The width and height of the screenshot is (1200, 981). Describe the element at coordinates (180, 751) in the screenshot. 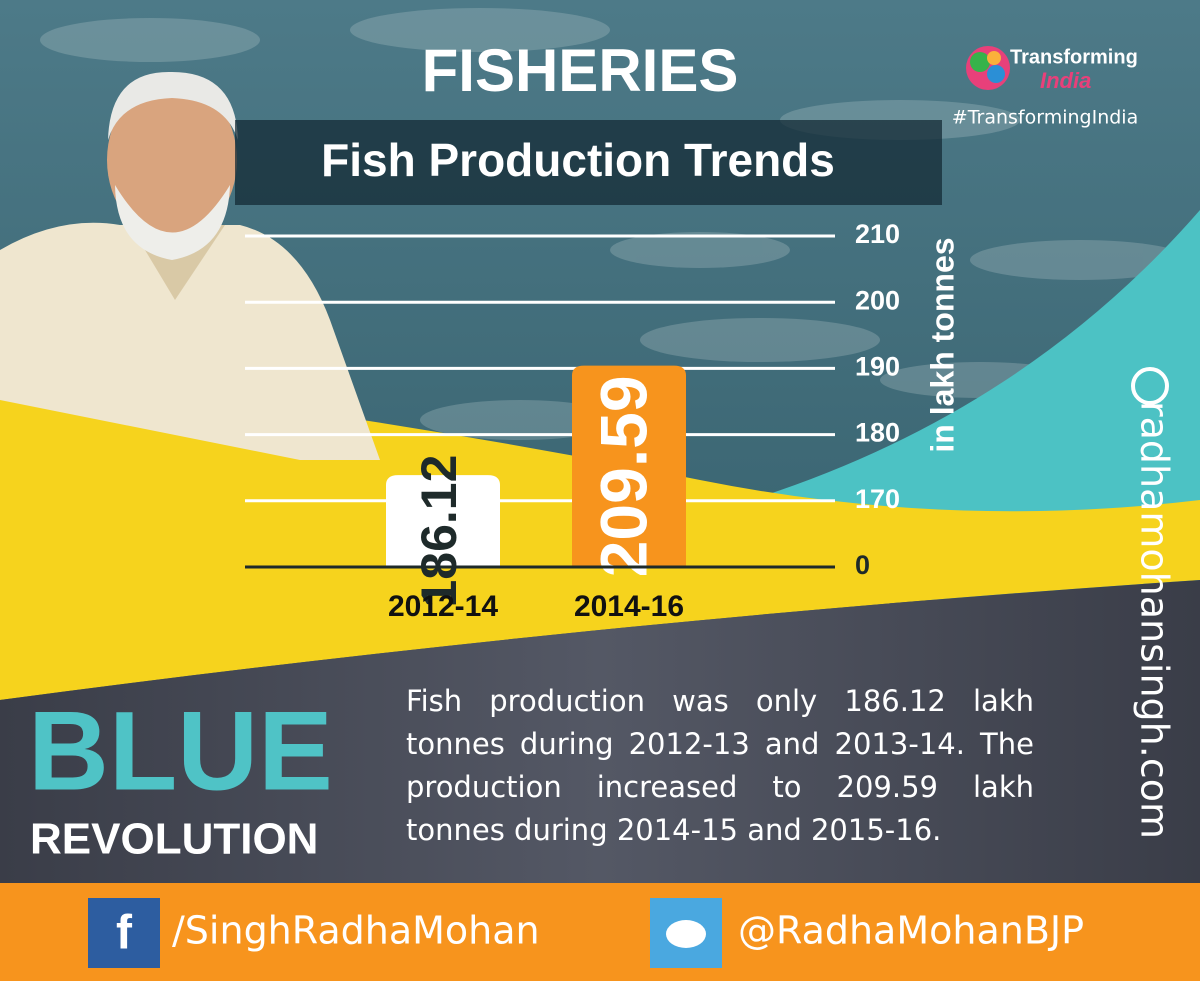

I see `headline: BLUE` at that location.